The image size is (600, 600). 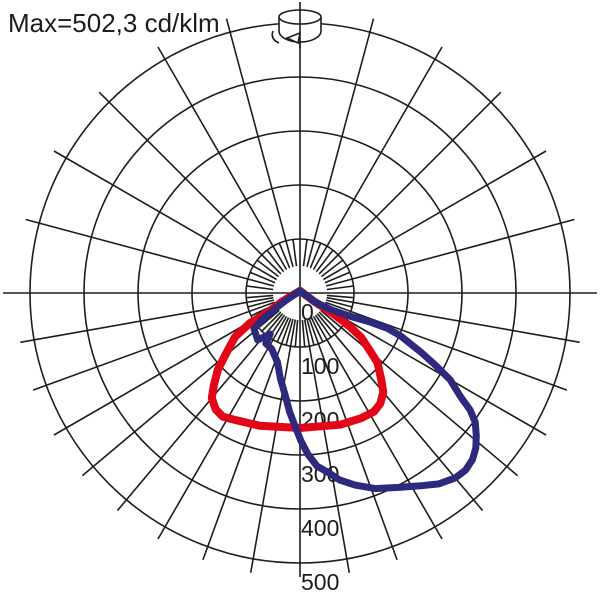 I want to click on radial-scale-label-0: 0, so click(x=307, y=312).